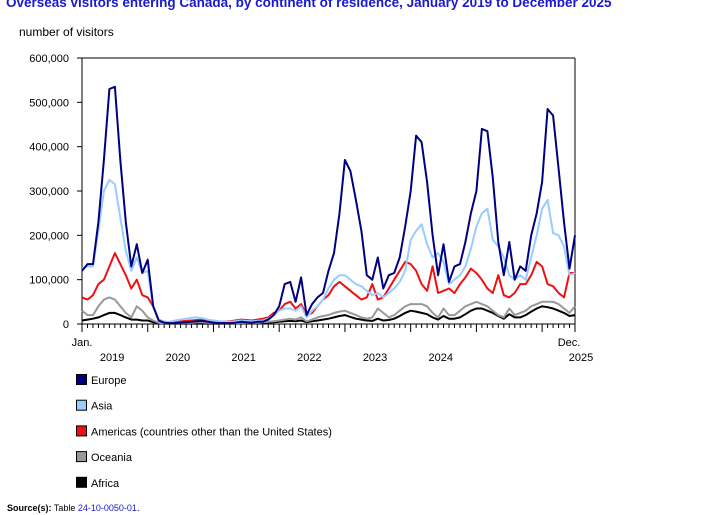 This screenshot has height=515, width=723. Describe the element at coordinates (64, 508) in the screenshot. I see `source-prefix: Table` at that location.